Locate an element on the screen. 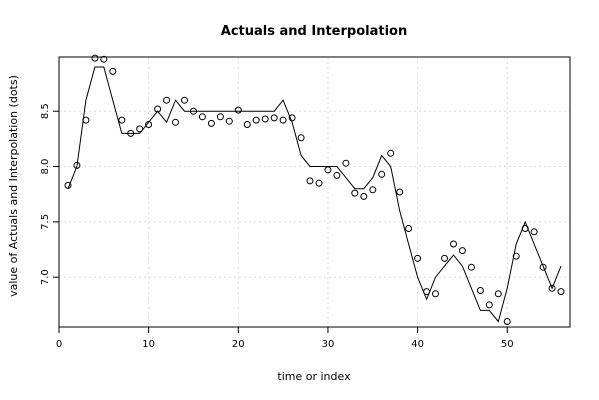 The width and height of the screenshot is (599, 400). y-tick-label: 7.5 is located at coordinates (45, 222).